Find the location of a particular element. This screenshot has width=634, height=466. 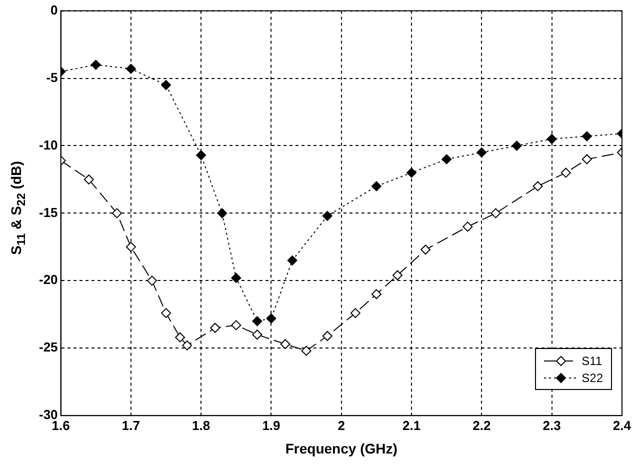

y-tick-label: -20 is located at coordinates (48, 280).